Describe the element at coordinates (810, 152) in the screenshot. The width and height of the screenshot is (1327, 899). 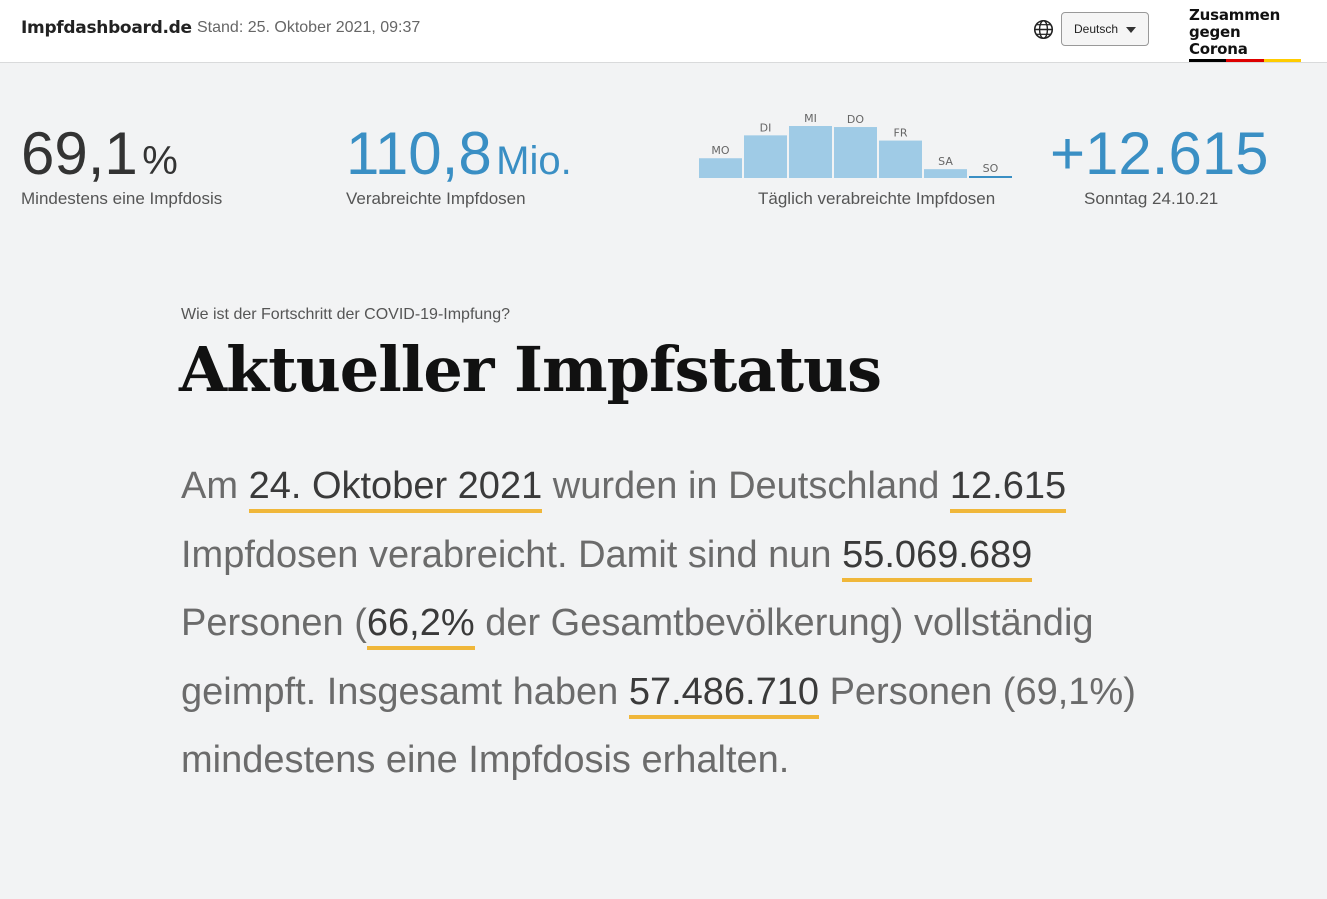
I see `bar-mi` at that location.